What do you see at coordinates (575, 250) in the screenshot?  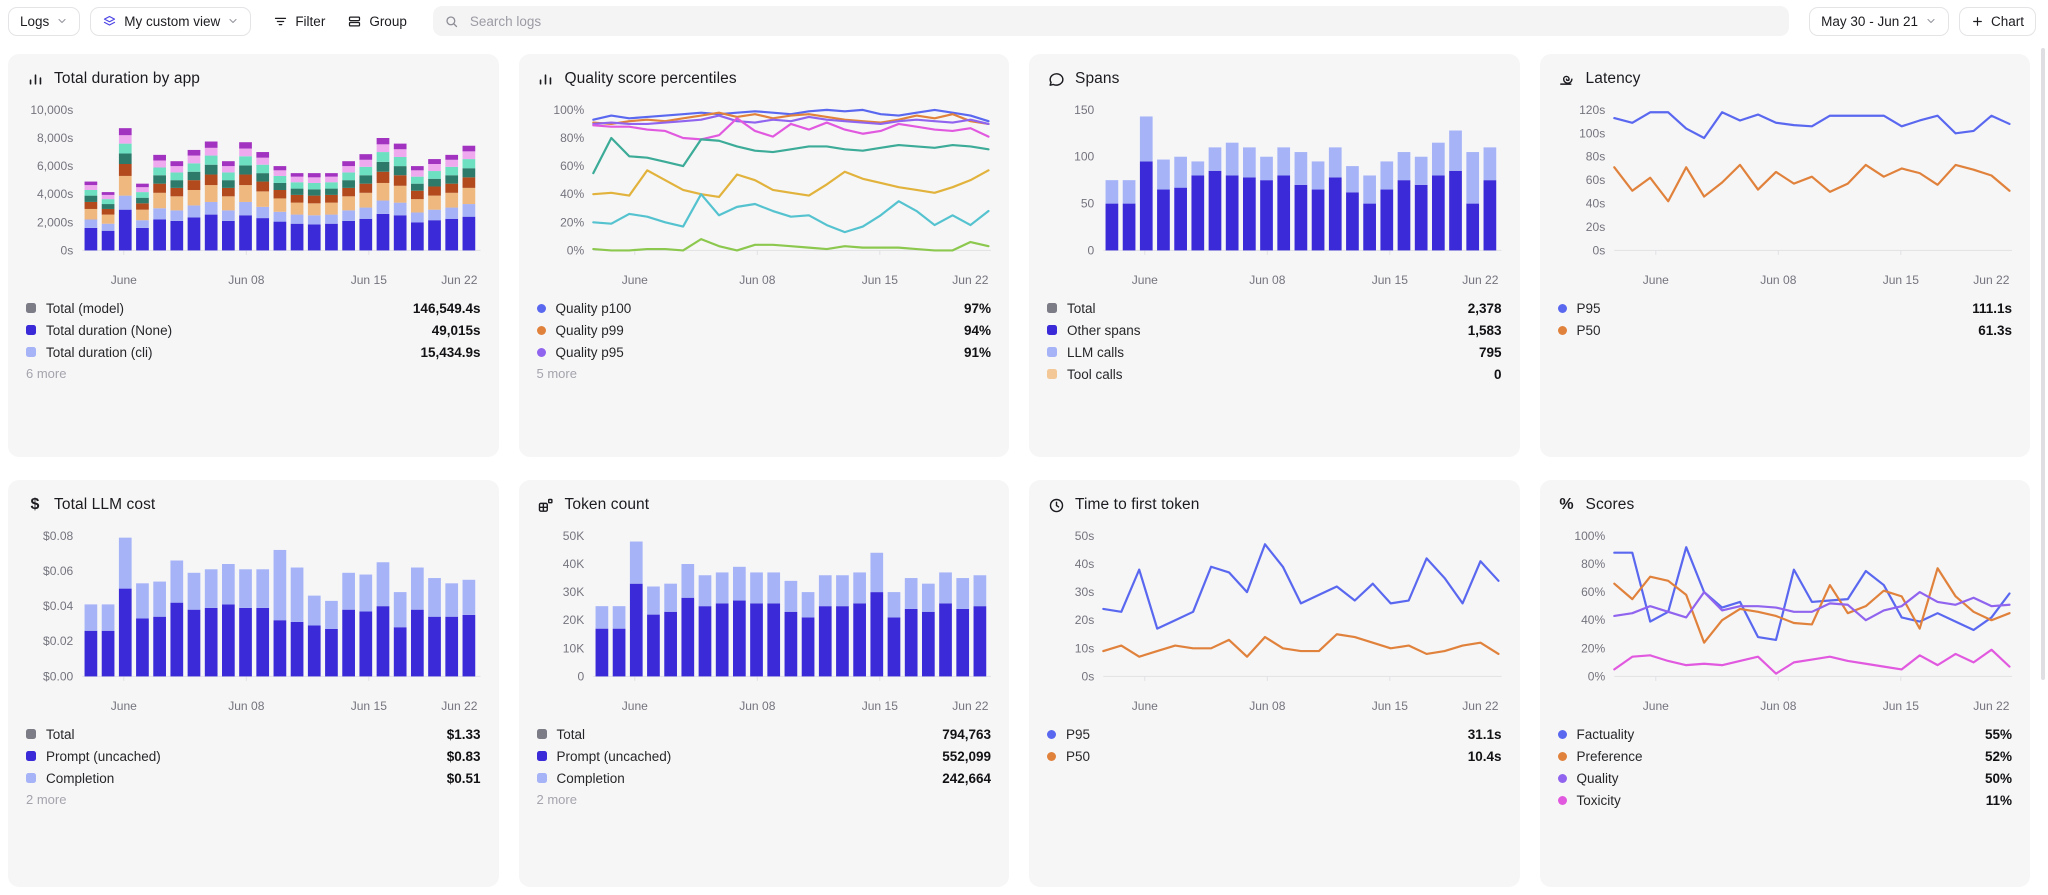 I see `svg-text: 0%` at bounding box center [575, 250].